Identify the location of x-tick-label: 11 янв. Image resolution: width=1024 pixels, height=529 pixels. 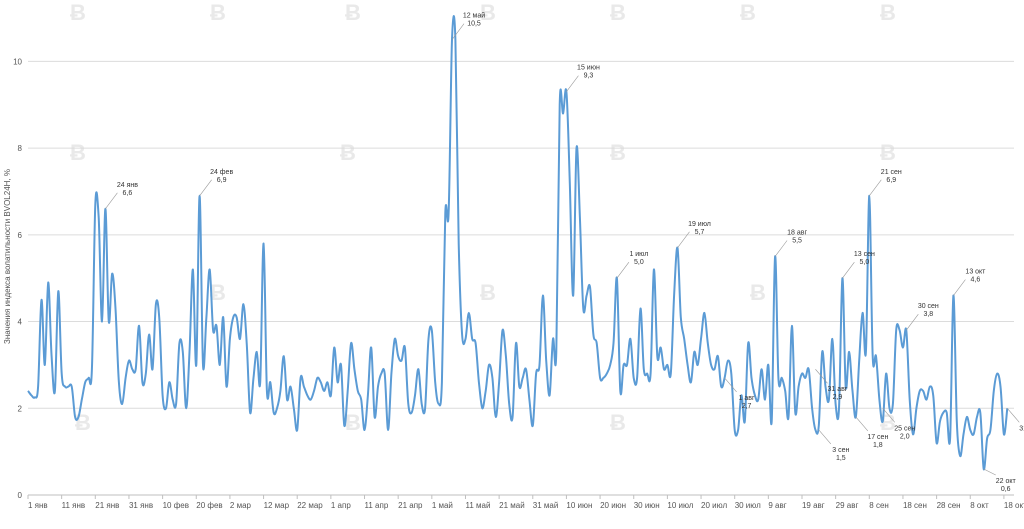
(74, 505).